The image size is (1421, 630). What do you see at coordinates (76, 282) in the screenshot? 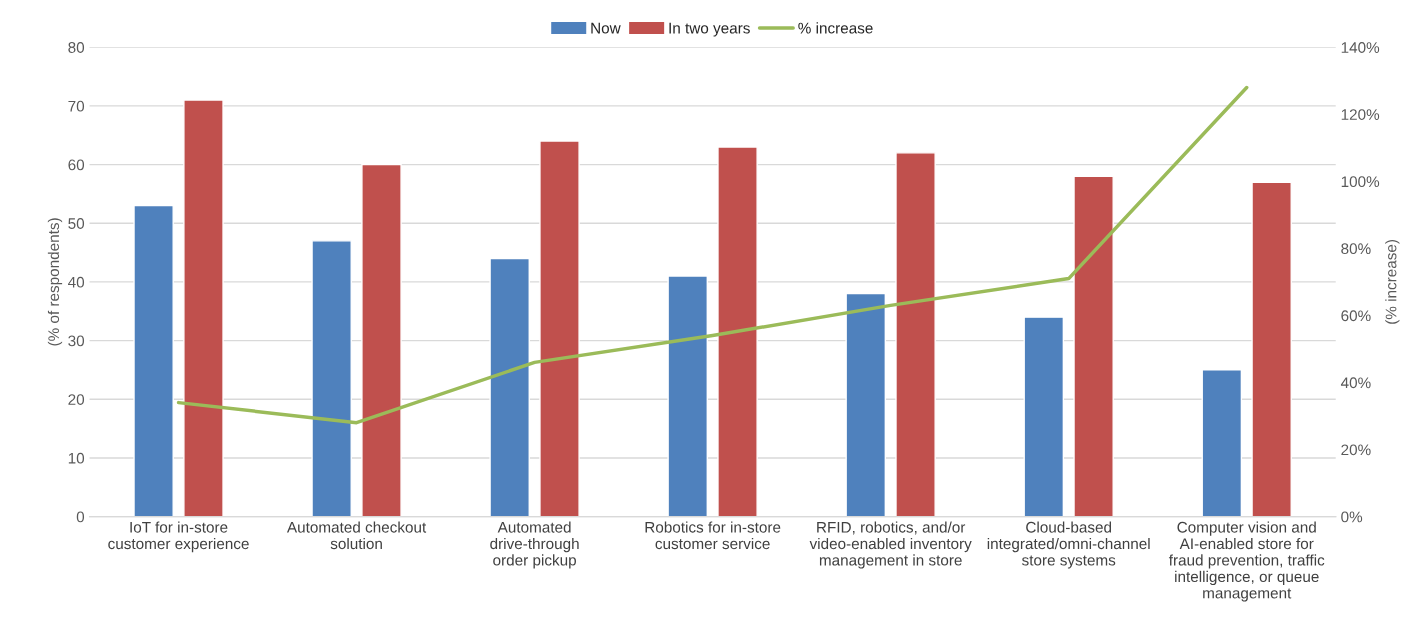
I see `y-tick-label: 40` at bounding box center [76, 282].